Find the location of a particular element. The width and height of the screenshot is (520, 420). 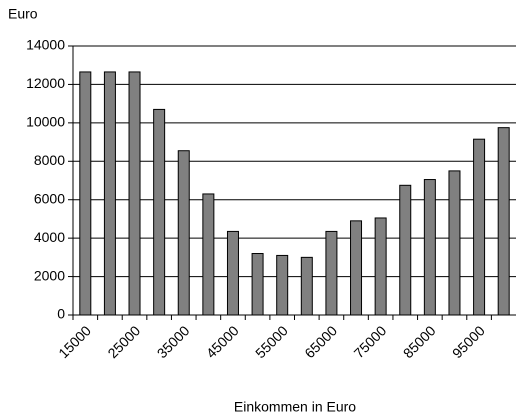

y-tick-label: 12000 is located at coordinates (45, 83).